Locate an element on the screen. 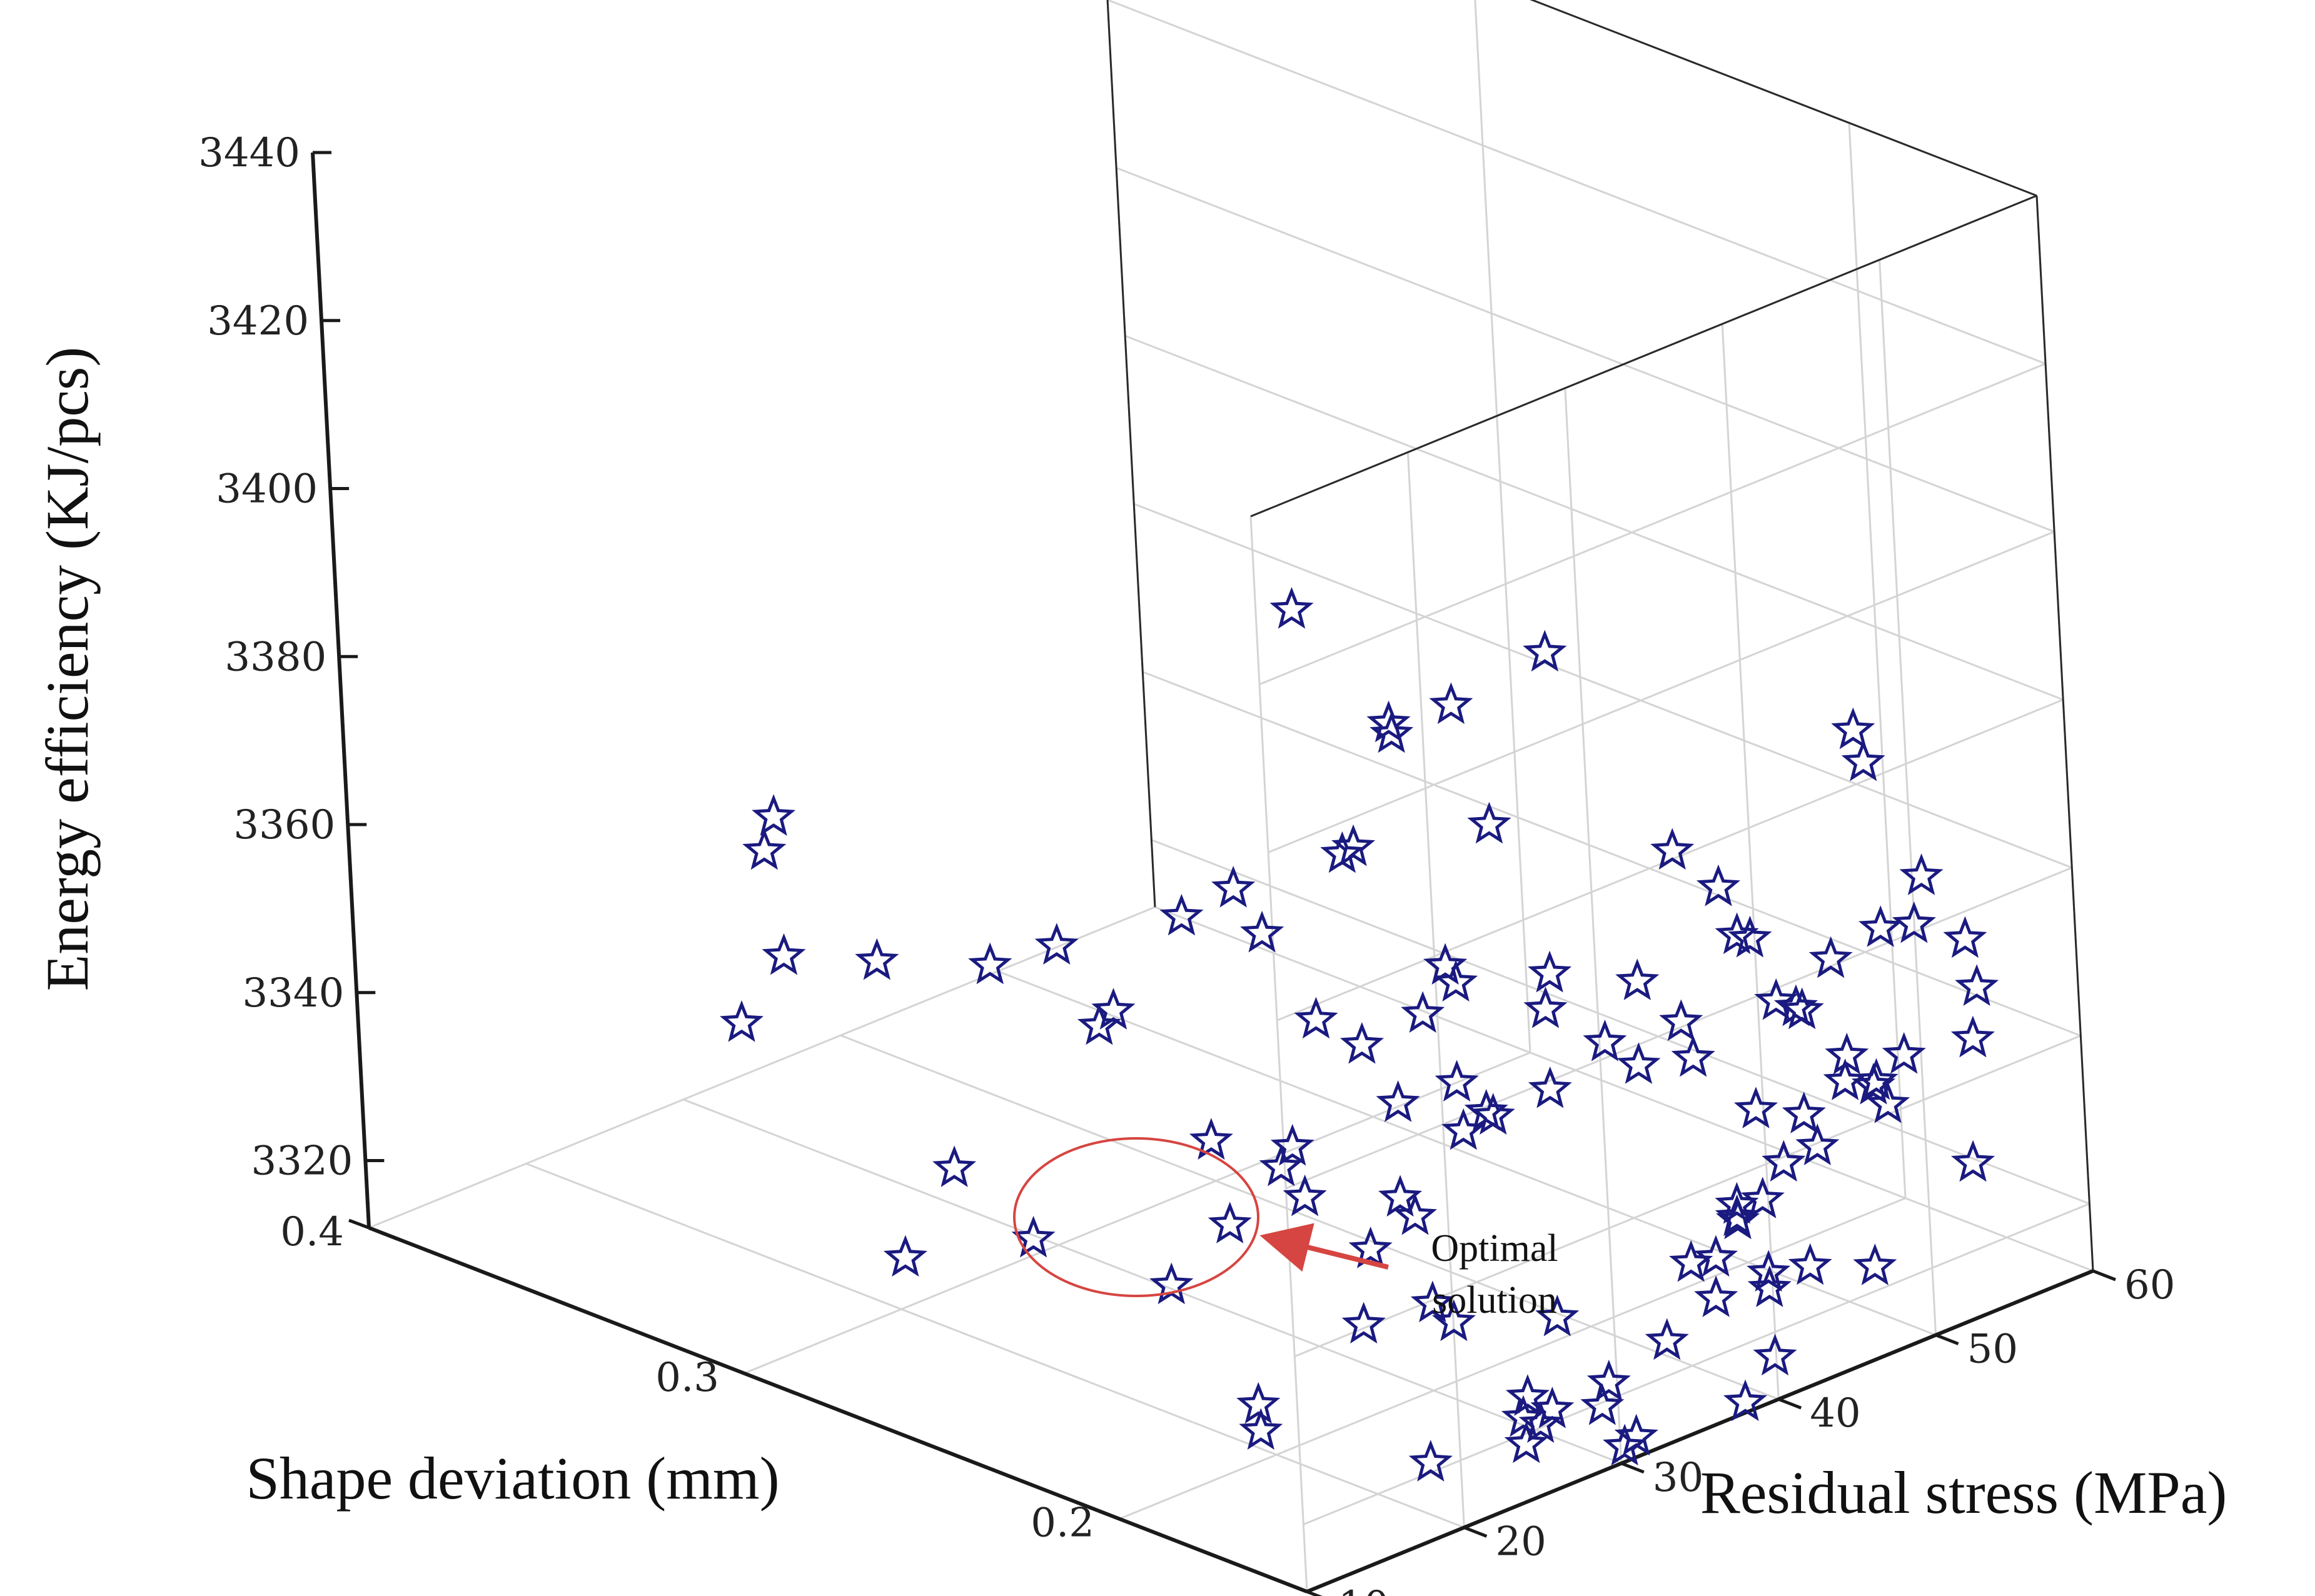 This screenshot has width=2315, height=1596. z-tick-label: 3440 is located at coordinates (249, 153).